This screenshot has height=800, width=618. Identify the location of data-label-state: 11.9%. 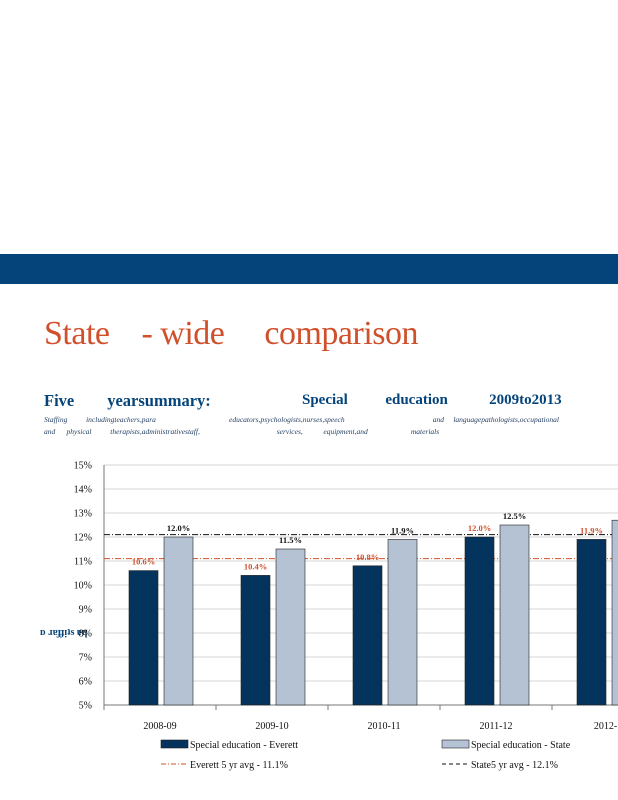
(402, 530).